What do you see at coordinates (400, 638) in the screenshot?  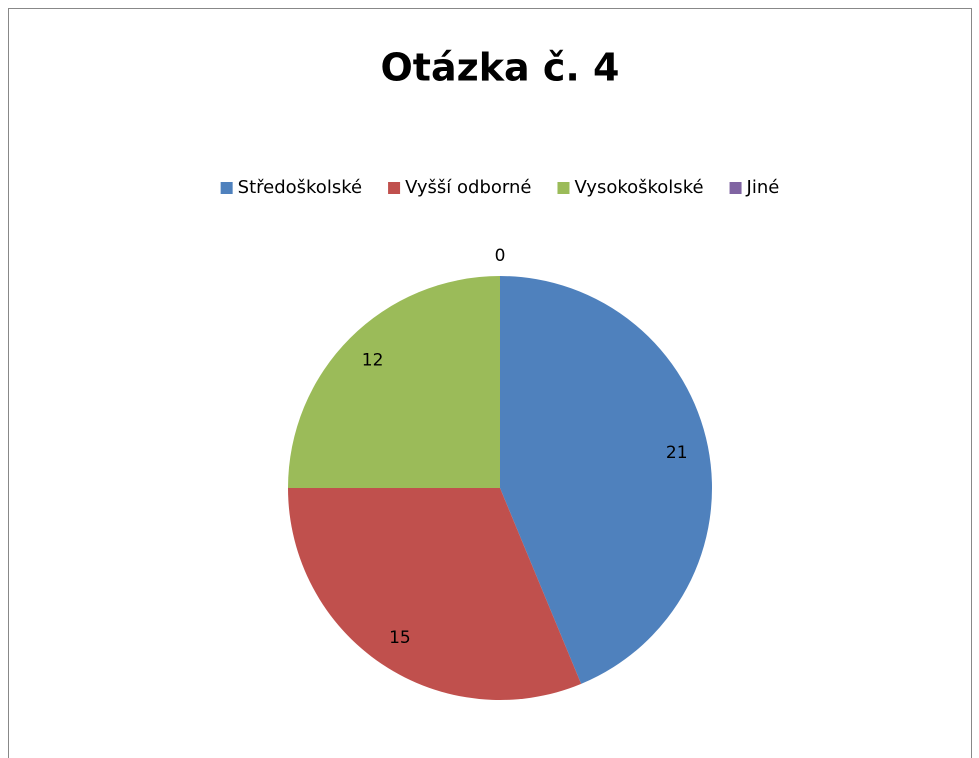 I see `data-label: 15` at bounding box center [400, 638].